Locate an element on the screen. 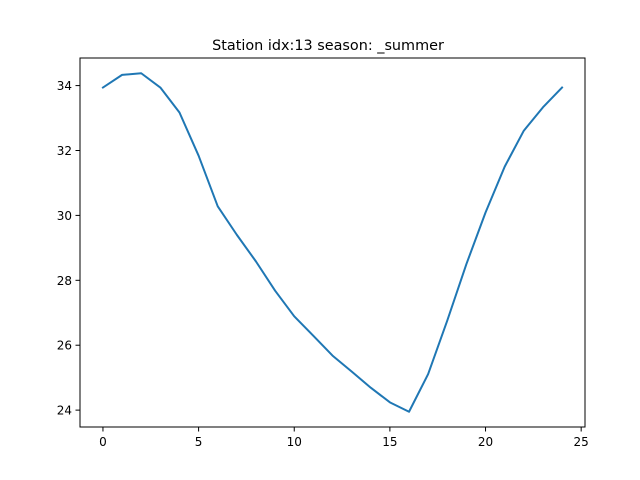  x-tick-label: 0 is located at coordinates (103, 442).